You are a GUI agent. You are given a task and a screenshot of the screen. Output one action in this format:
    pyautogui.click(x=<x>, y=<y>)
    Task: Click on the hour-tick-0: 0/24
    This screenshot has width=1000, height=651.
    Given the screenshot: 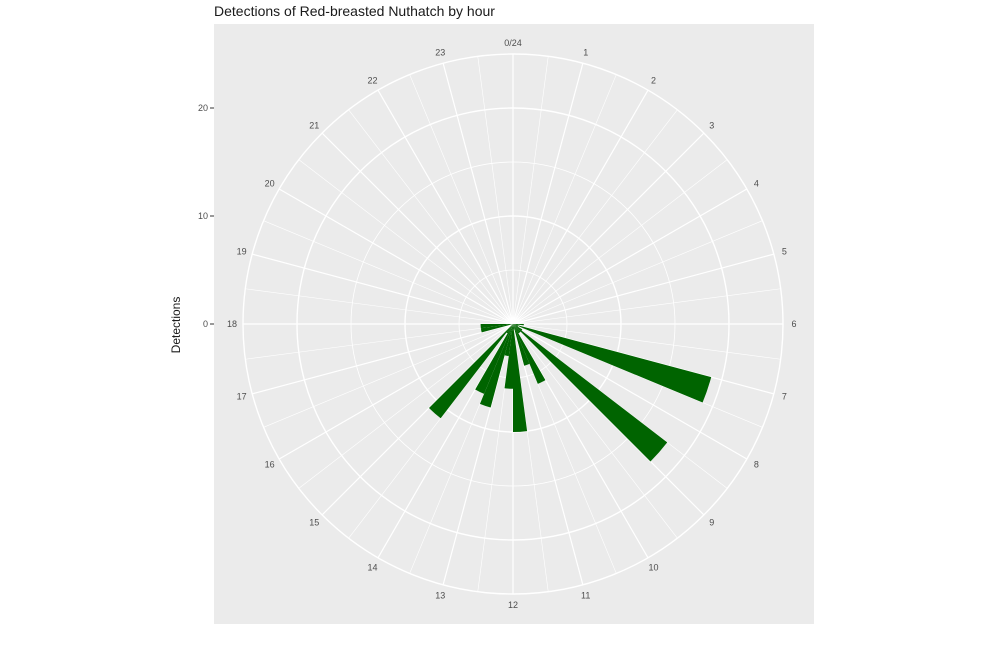 What is the action you would take?
    pyautogui.click(x=513, y=43)
    